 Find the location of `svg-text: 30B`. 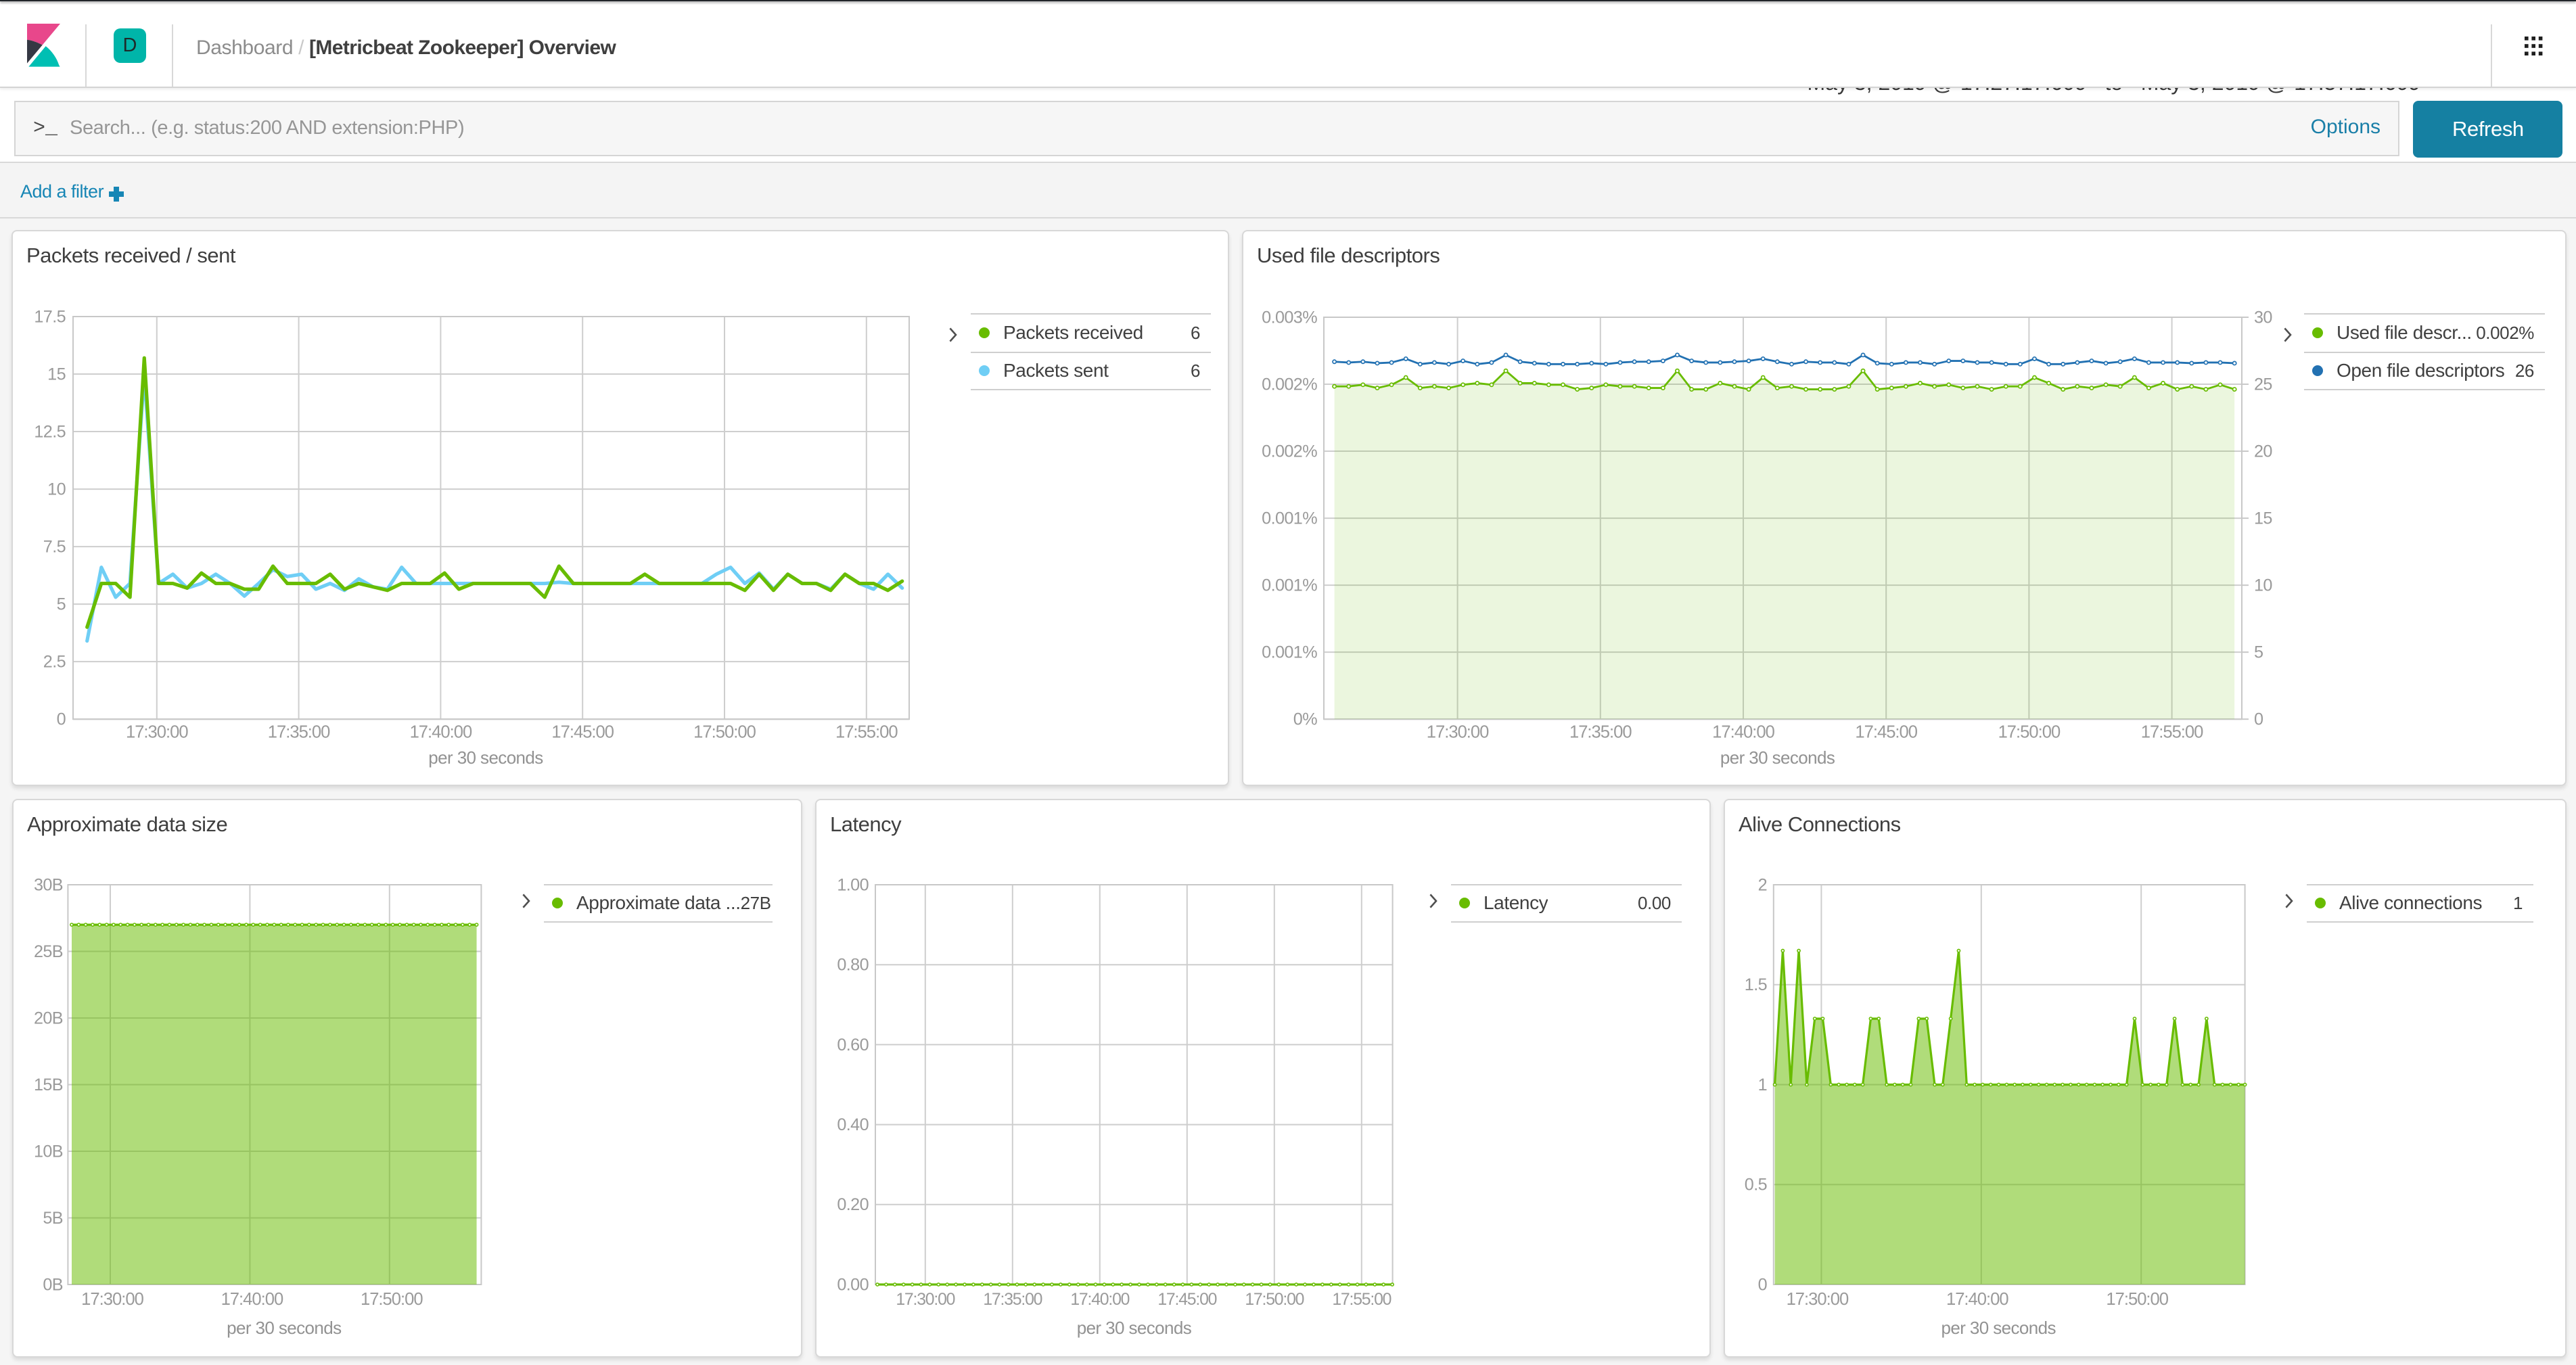

svg-text: 30B is located at coordinates (48, 885).